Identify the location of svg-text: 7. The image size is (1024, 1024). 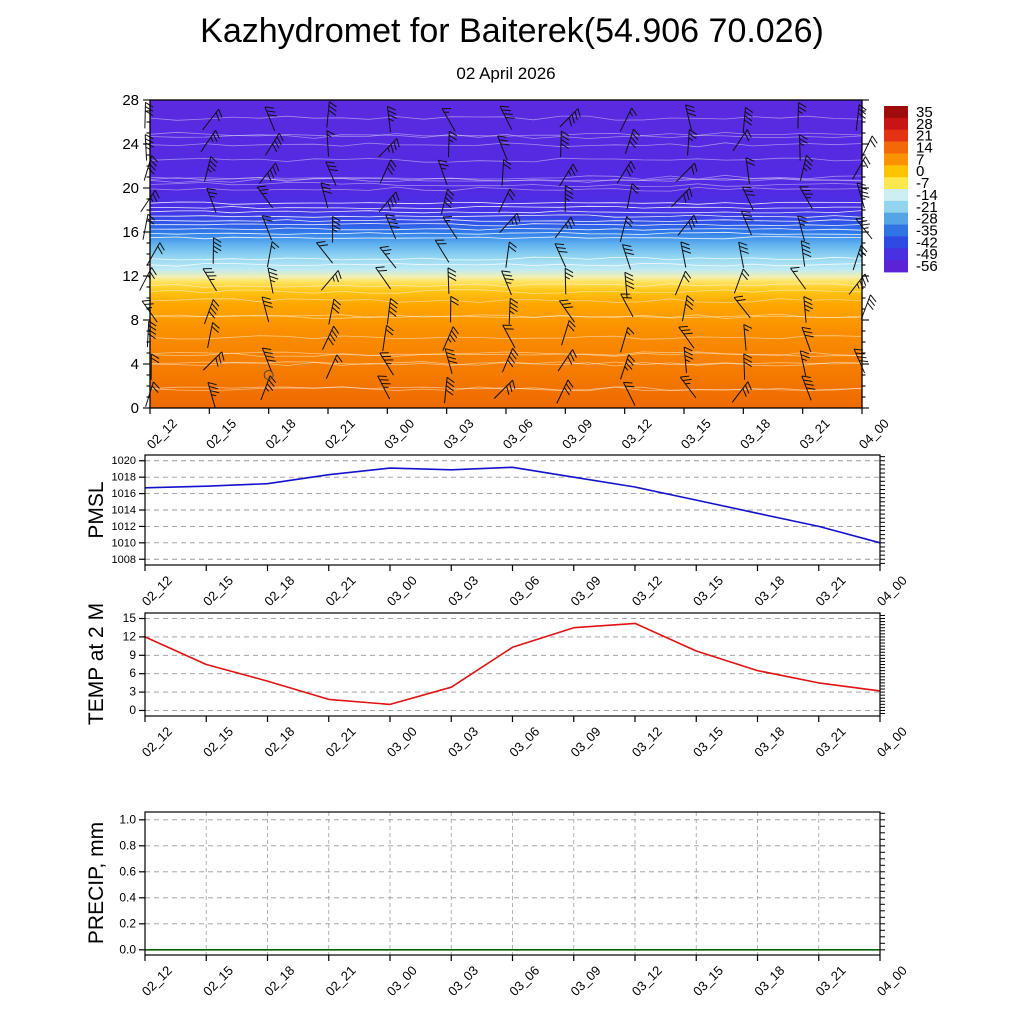
(920, 159).